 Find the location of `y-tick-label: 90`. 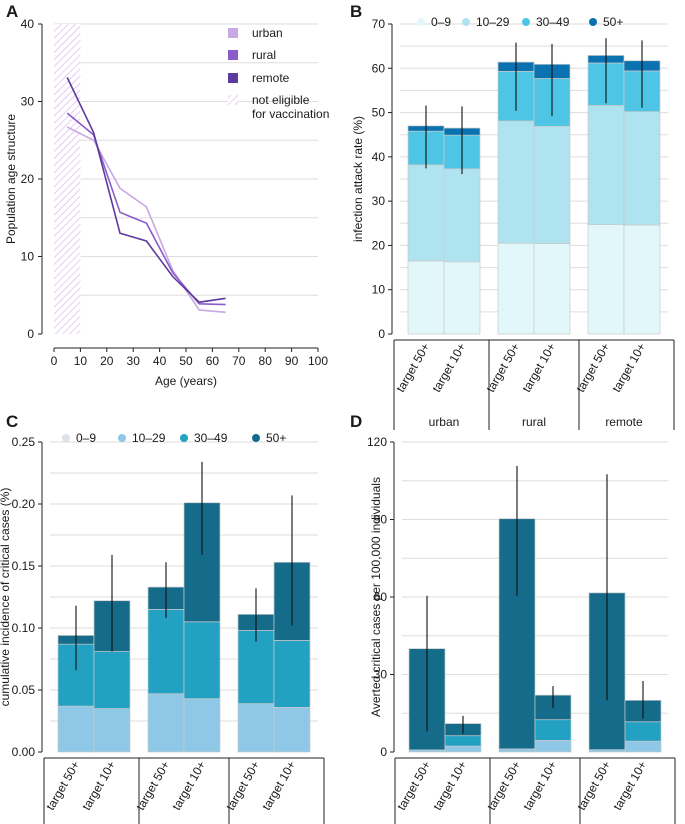

y-tick-label: 90 is located at coordinates (381, 520).